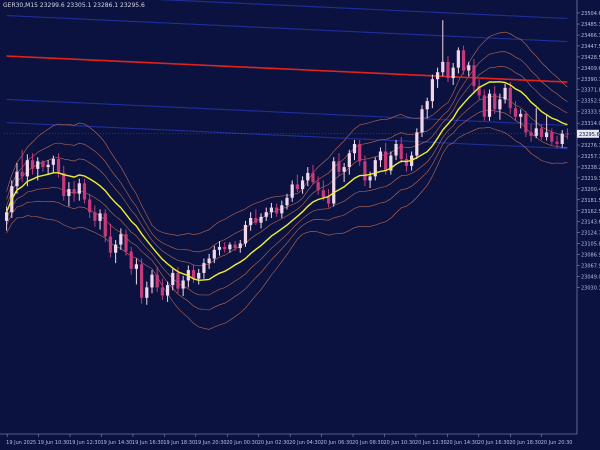 This screenshot has height=450, width=600. I want to click on y-tick-label: 23200.4, so click(590, 190).